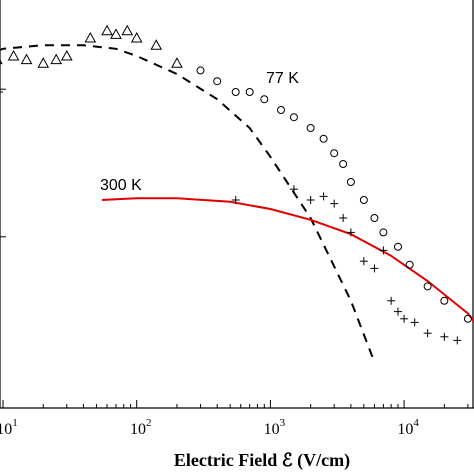 The width and height of the screenshot is (474, 474). Describe the element at coordinates (121, 185) in the screenshot. I see `annotation-300K: 300 K` at that location.